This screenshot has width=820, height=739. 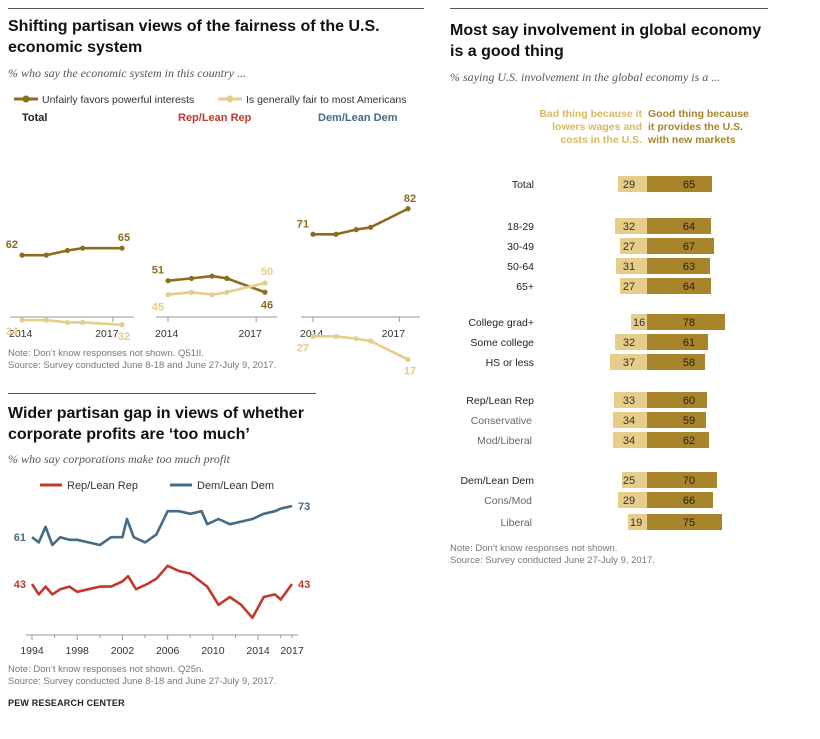 What do you see at coordinates (689, 323) in the screenshot?
I see `bar-label-good-college-grad: 78` at bounding box center [689, 323].